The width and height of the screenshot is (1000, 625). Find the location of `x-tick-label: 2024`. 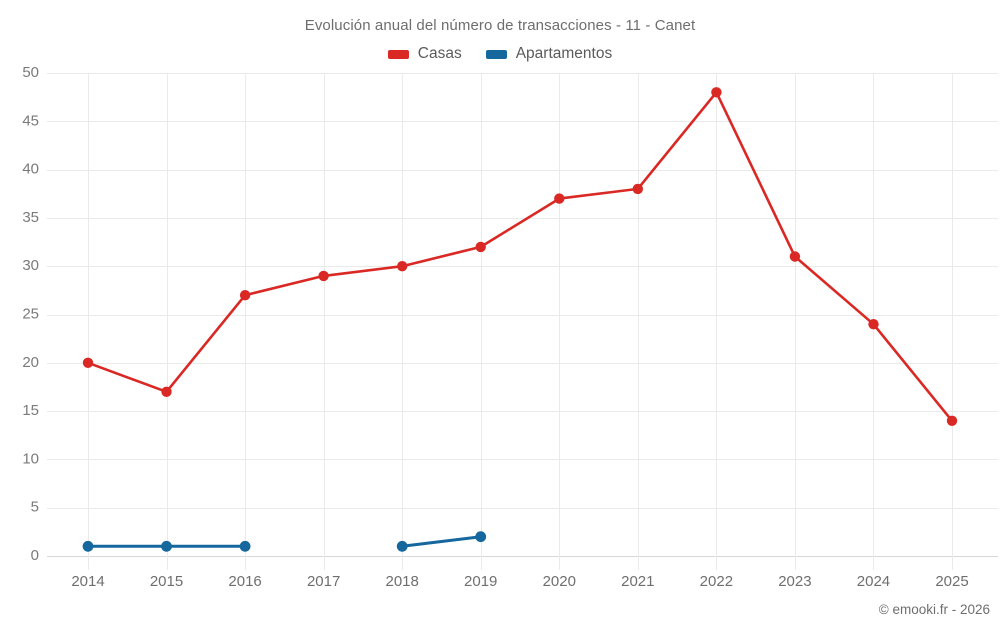

x-tick-label: 2024 is located at coordinates (873, 581).